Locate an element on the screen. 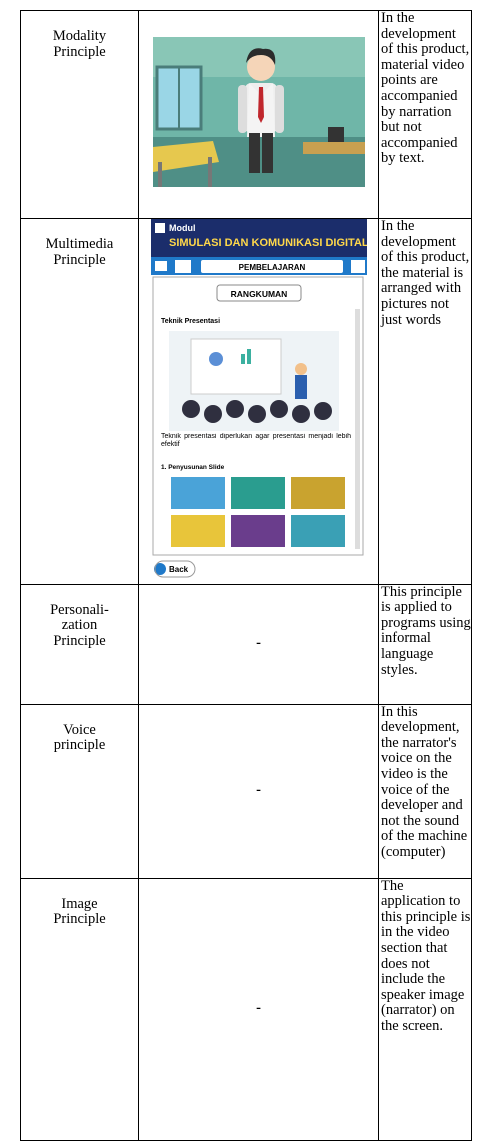 This screenshot has height=1142, width=499. topic: Teknik Presentasi is located at coordinates (190, 321).